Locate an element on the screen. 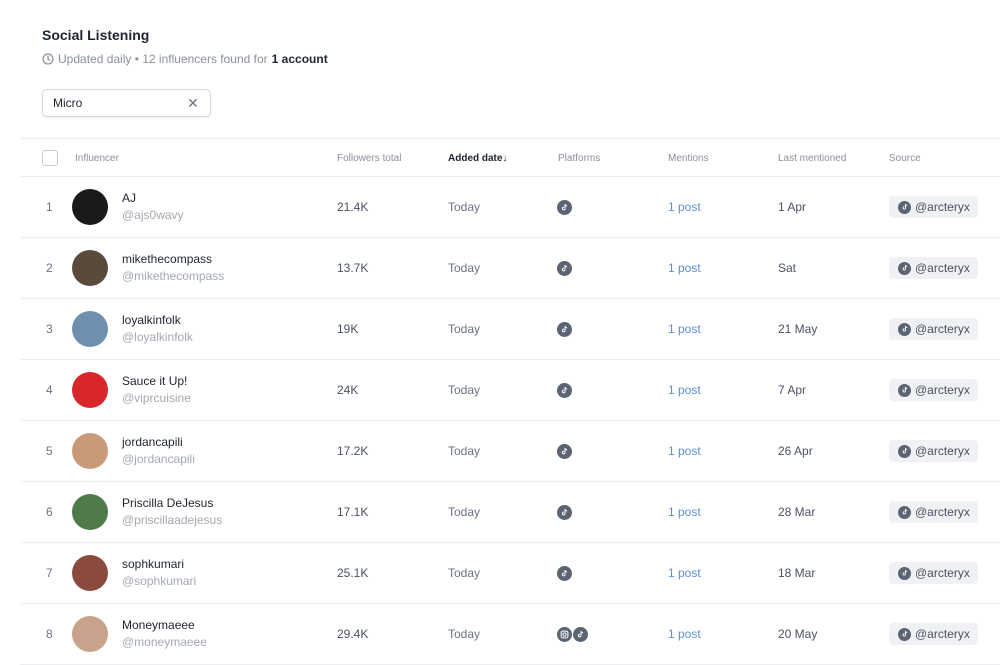 The height and width of the screenshot is (665, 1000). row-number: 5 is located at coordinates (49, 451).